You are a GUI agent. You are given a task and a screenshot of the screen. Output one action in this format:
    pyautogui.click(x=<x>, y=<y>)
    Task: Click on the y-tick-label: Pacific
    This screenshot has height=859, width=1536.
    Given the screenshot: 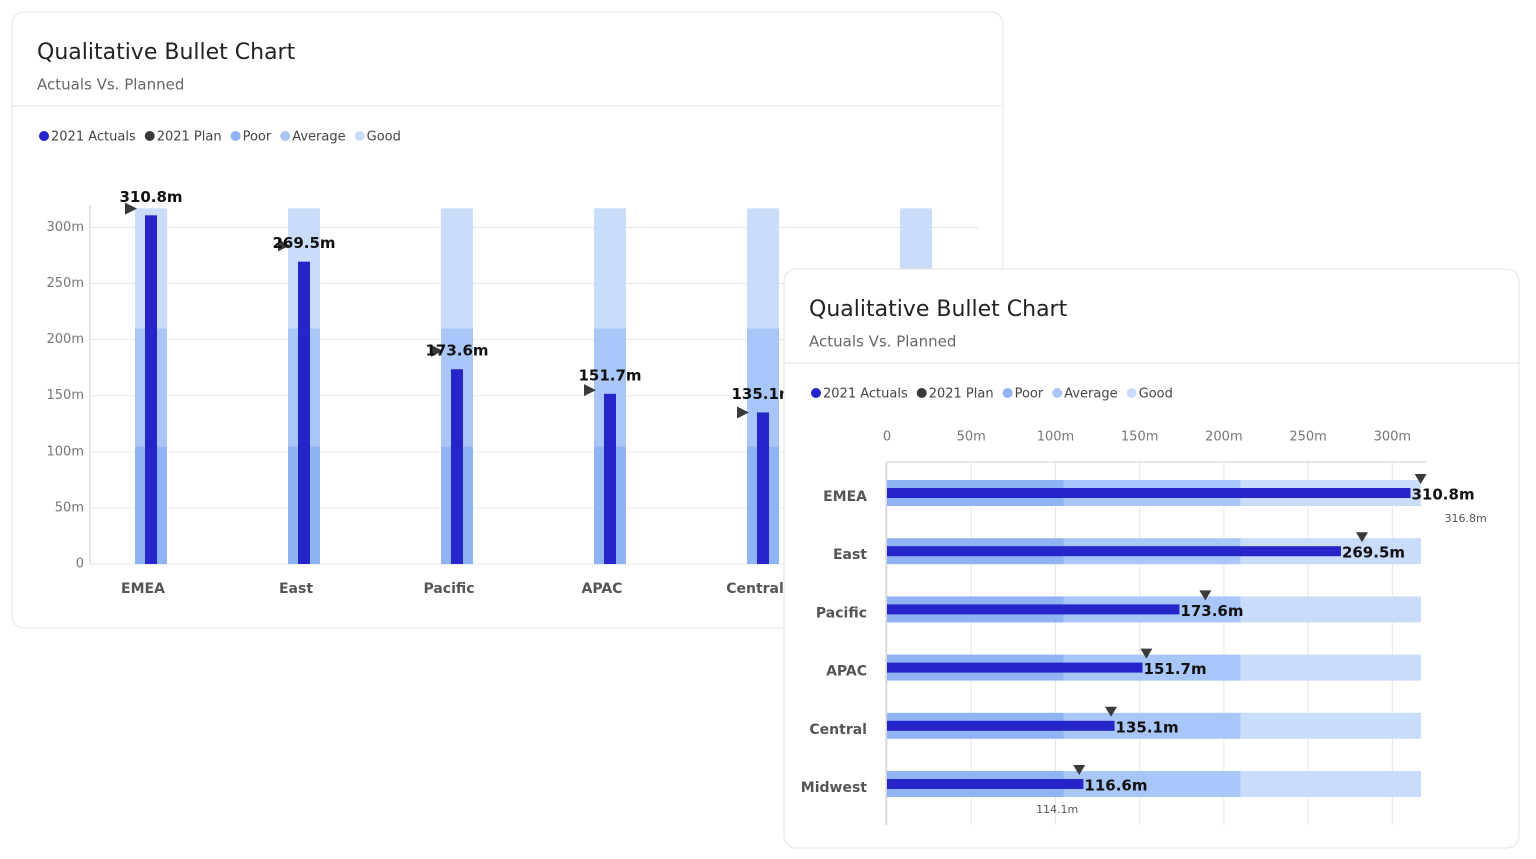 What is the action you would take?
    pyautogui.click(x=841, y=613)
    